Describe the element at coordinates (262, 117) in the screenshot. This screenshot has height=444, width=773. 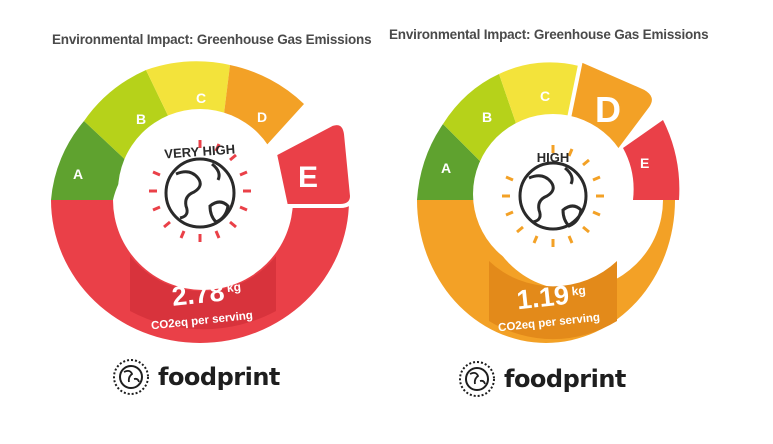
I see `segment-label-d: D` at that location.